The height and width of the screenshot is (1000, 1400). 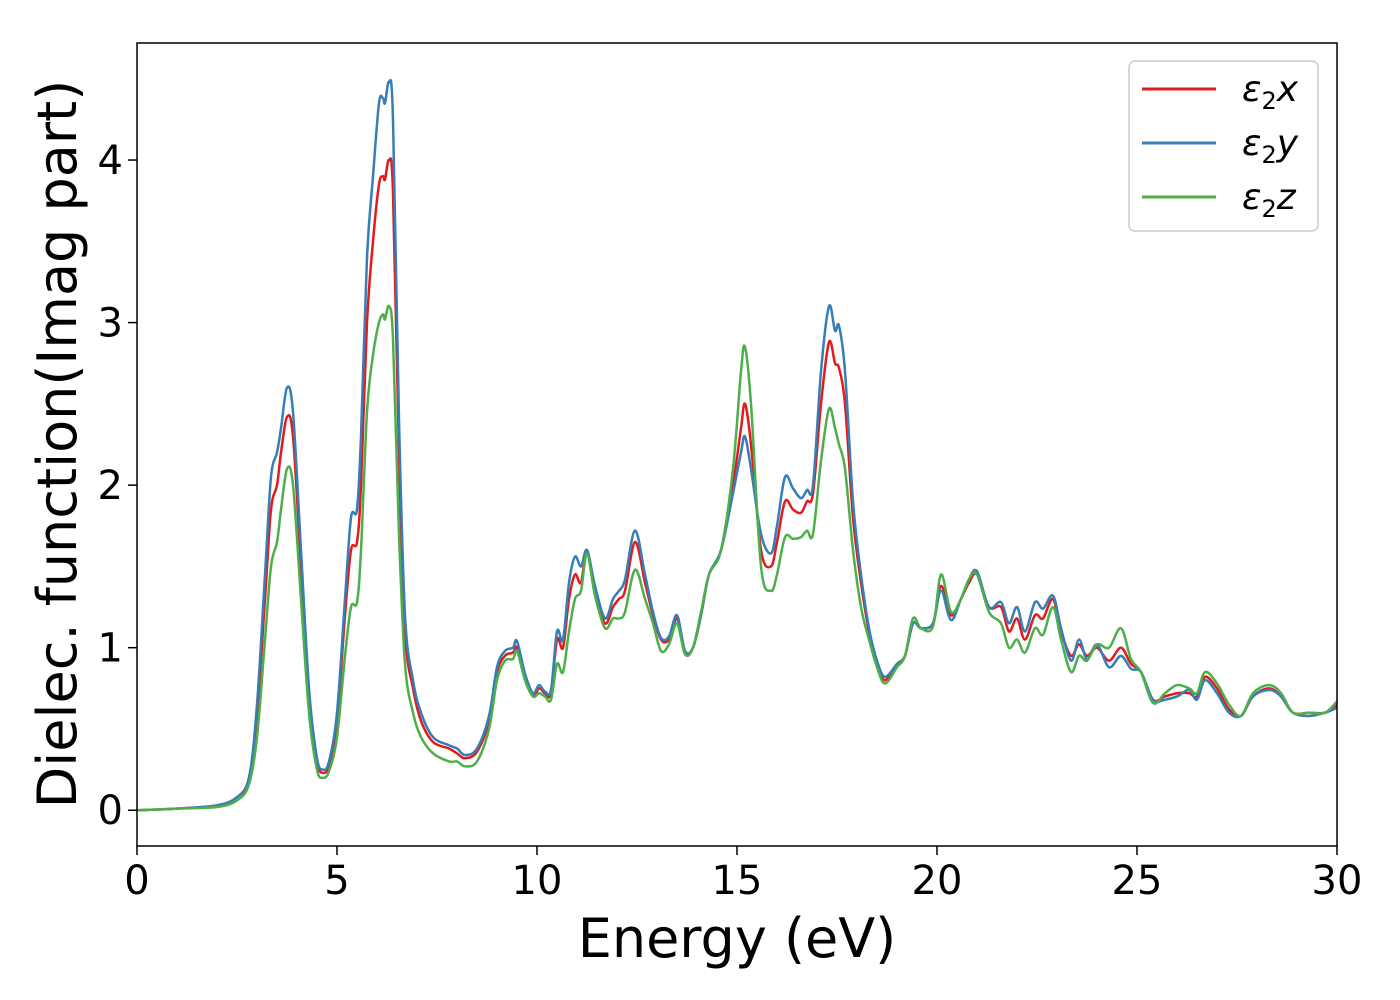 What do you see at coordinates (110, 324) in the screenshot?
I see `y-tick-label: 3` at bounding box center [110, 324].